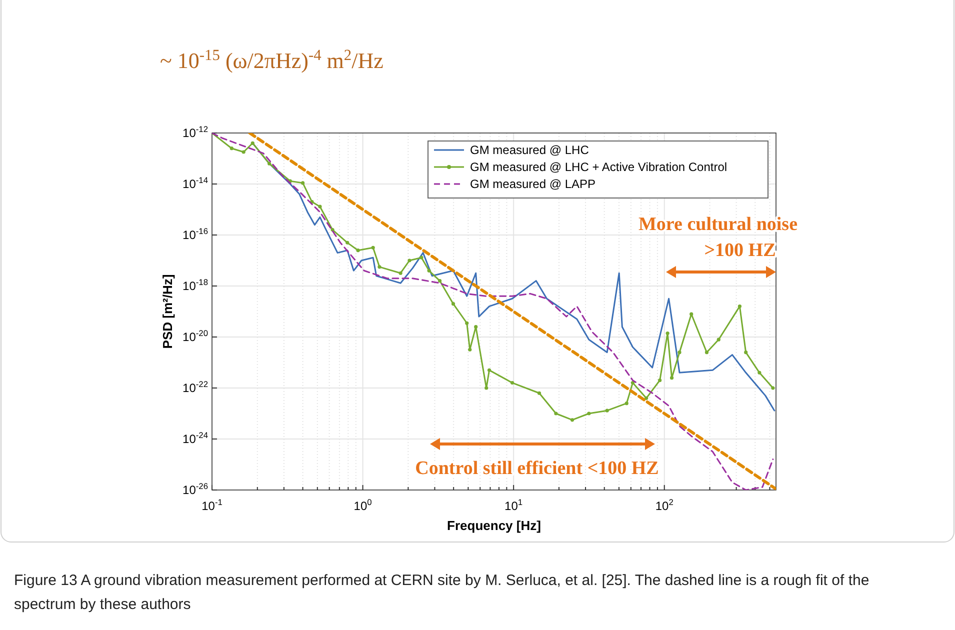  Describe the element at coordinates (195, 285) in the screenshot. I see `y-tick-label: 10$^{-18}$` at that location.